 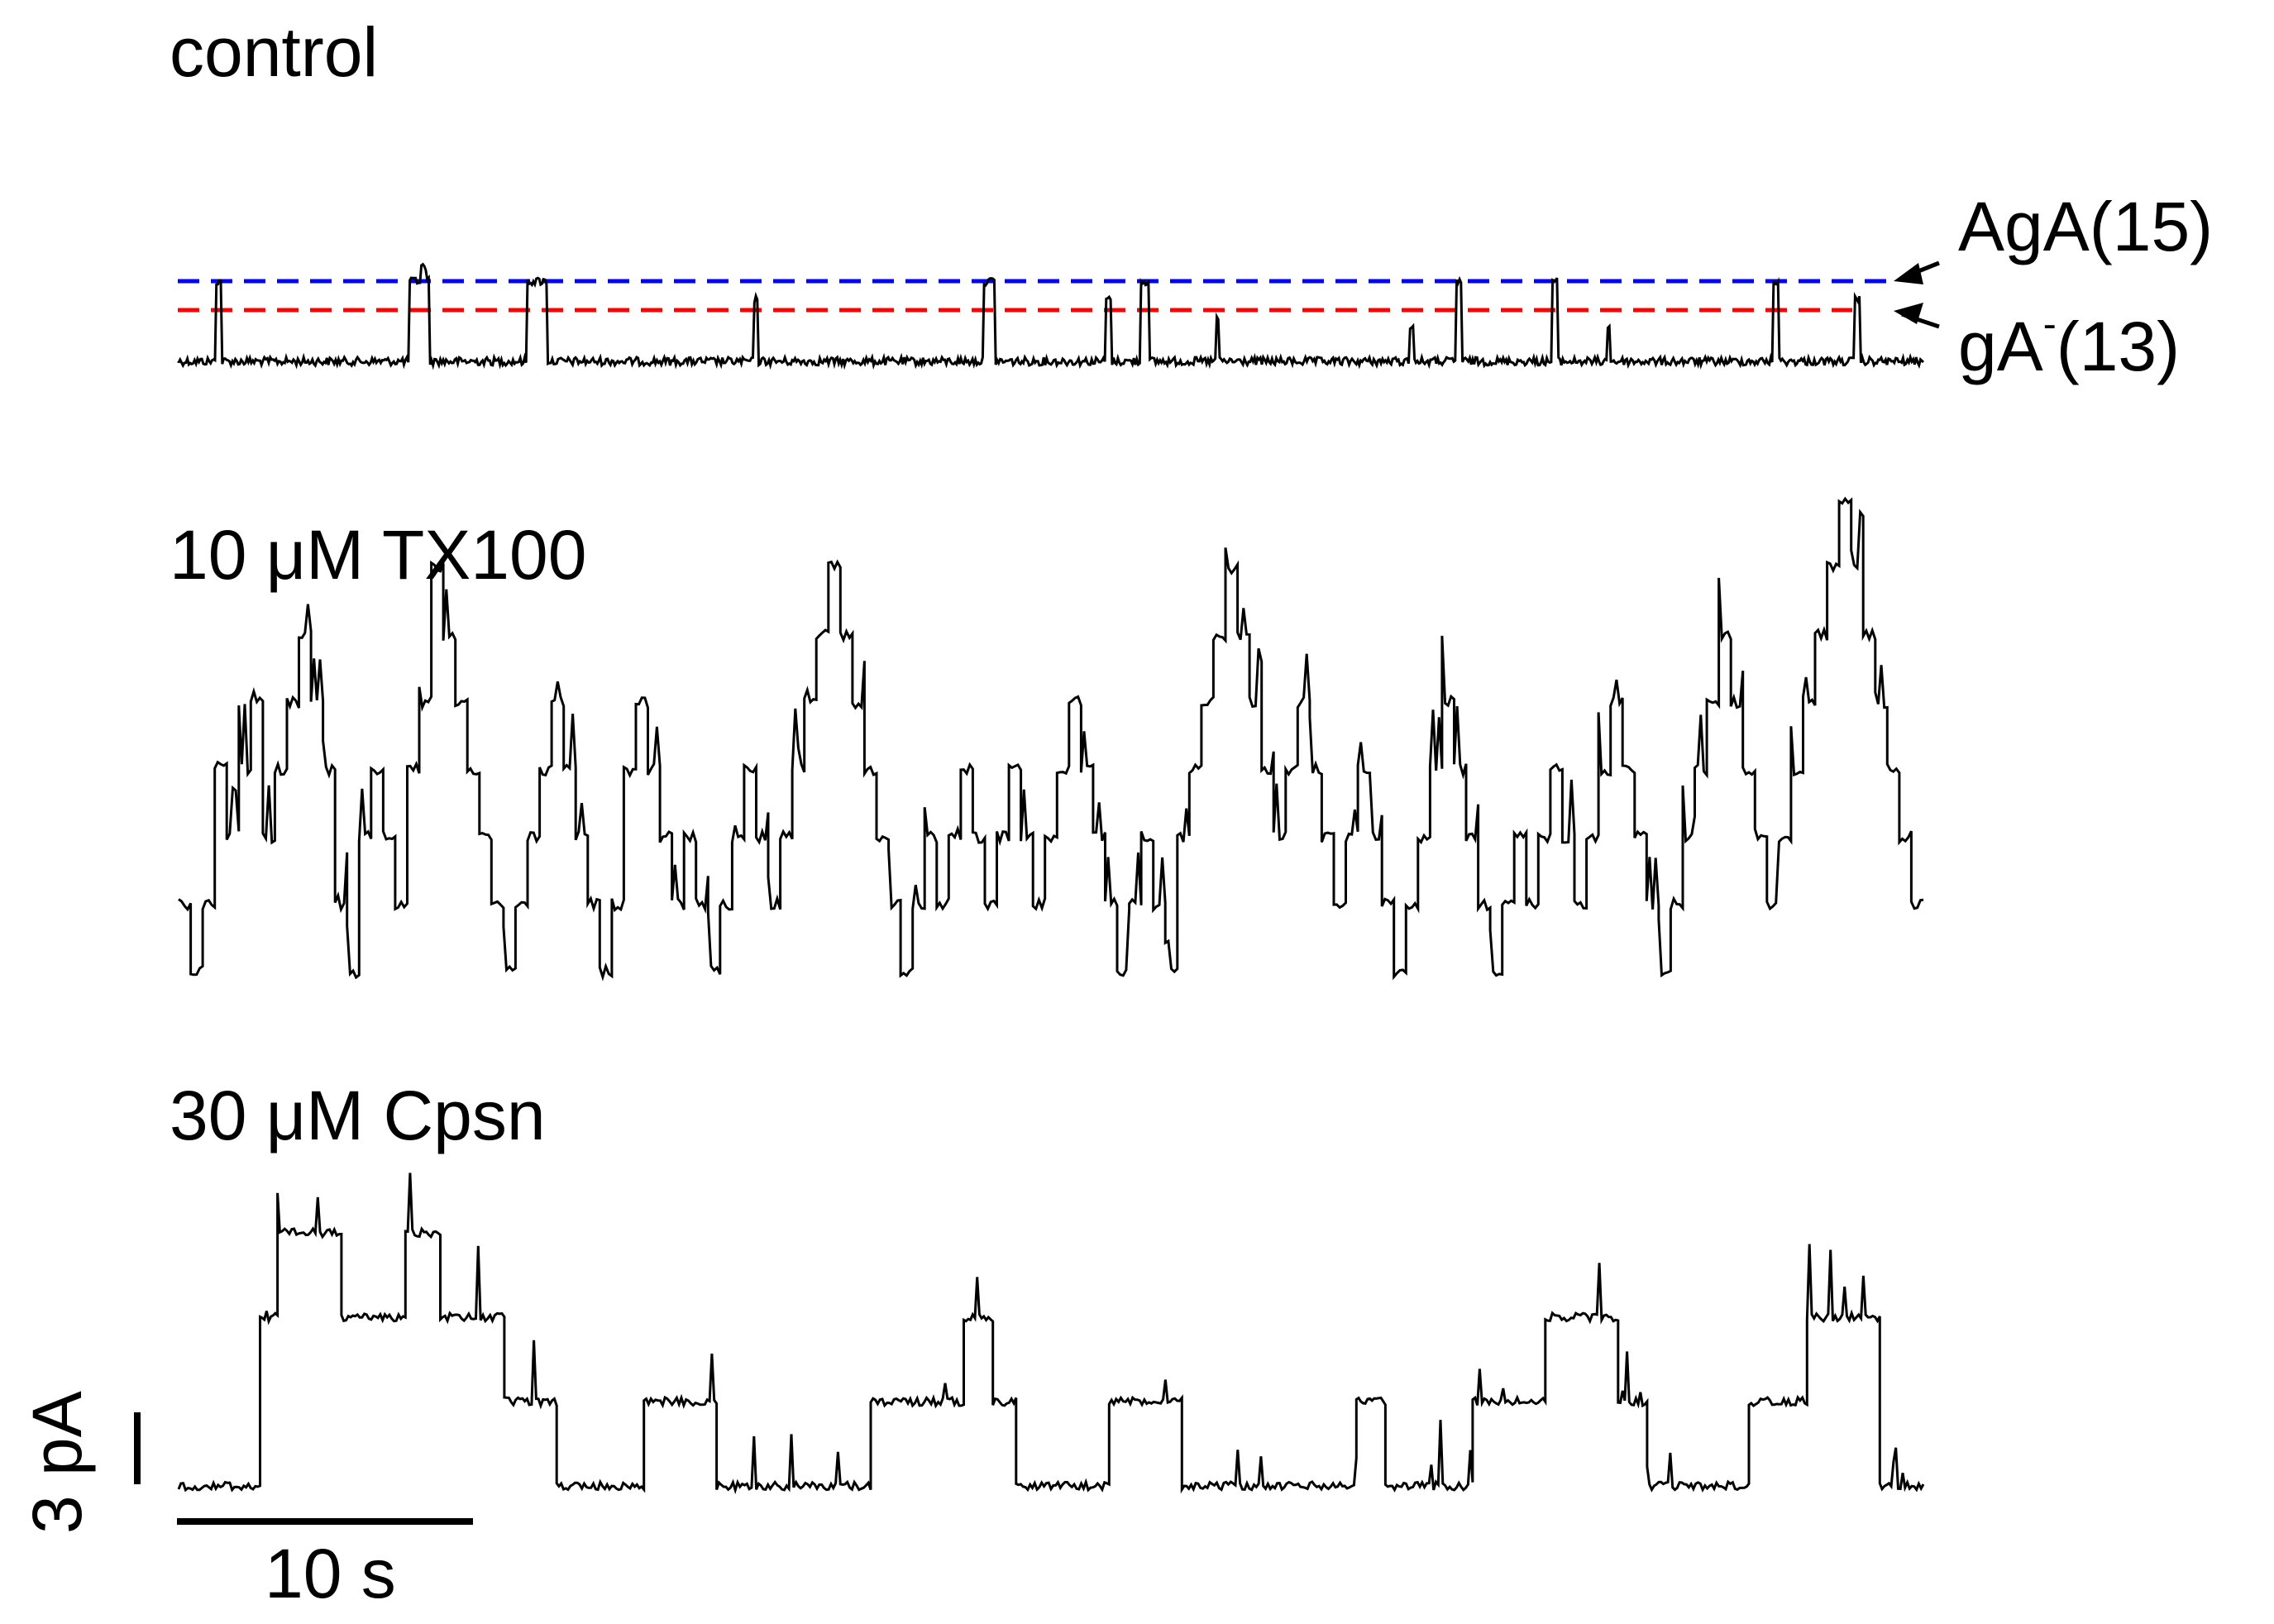 What do you see at coordinates (2085, 227) in the screenshot?
I see `legend-label-aga: AgA(15)` at bounding box center [2085, 227].